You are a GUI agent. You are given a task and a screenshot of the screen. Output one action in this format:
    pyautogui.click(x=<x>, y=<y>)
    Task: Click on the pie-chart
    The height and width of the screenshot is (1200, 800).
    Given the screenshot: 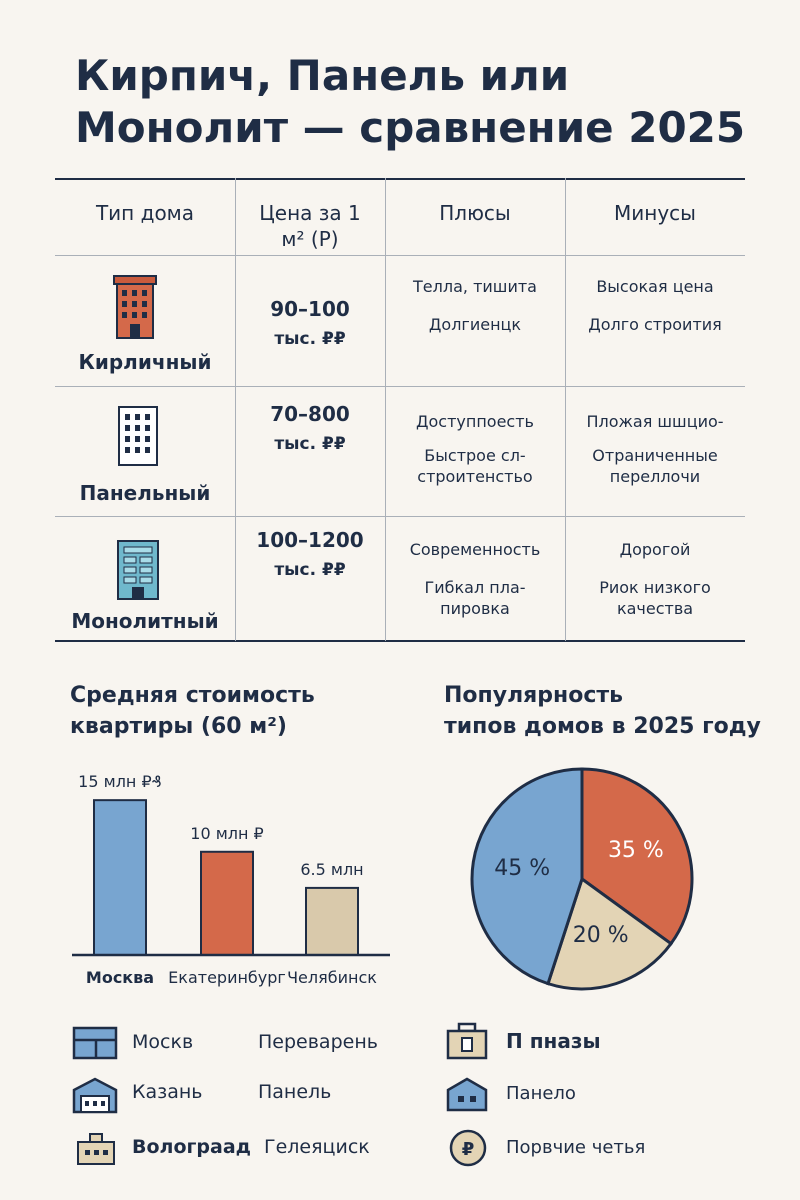 What is the action you would take?
    pyautogui.click(x=582, y=879)
    